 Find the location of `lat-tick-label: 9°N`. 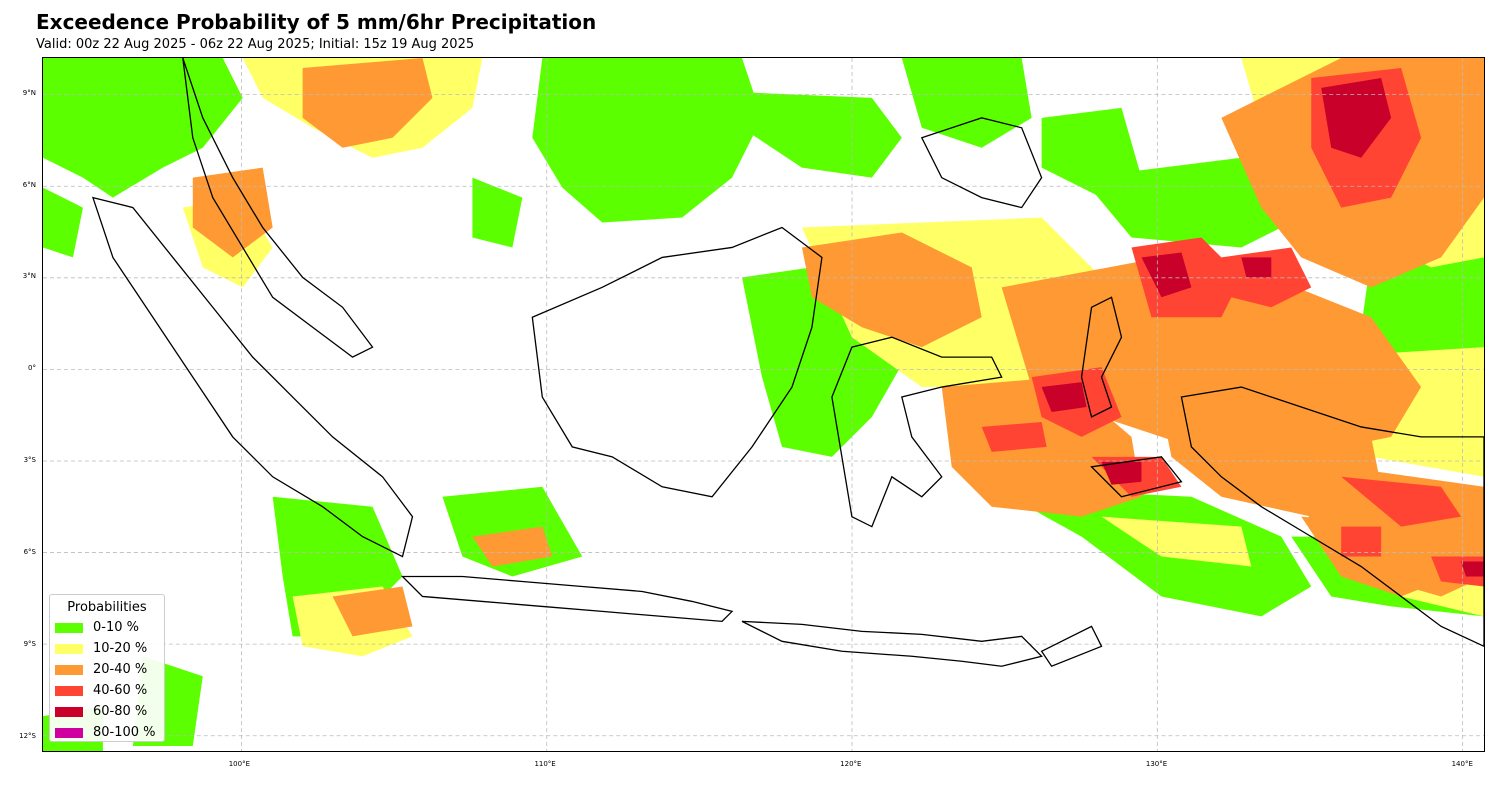

lat-tick-label: 9°N is located at coordinates (29, 92).